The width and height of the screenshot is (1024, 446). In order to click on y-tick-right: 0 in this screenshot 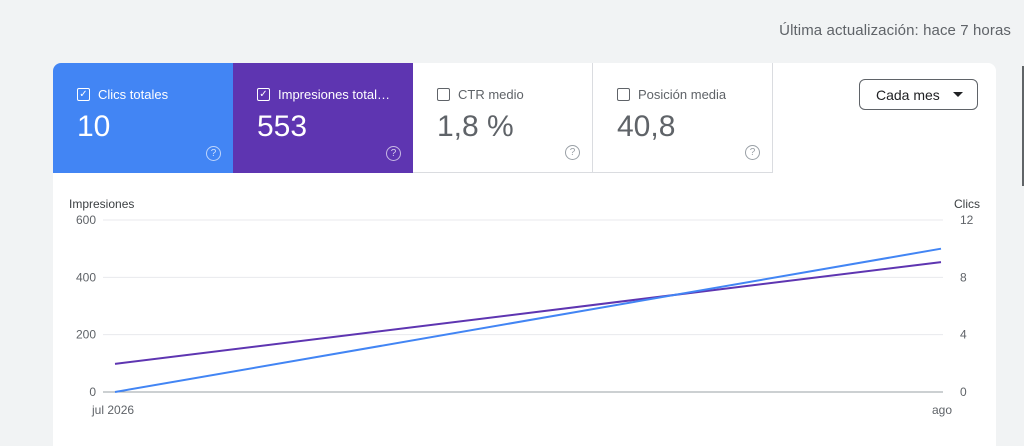, I will do `click(963, 392)`.